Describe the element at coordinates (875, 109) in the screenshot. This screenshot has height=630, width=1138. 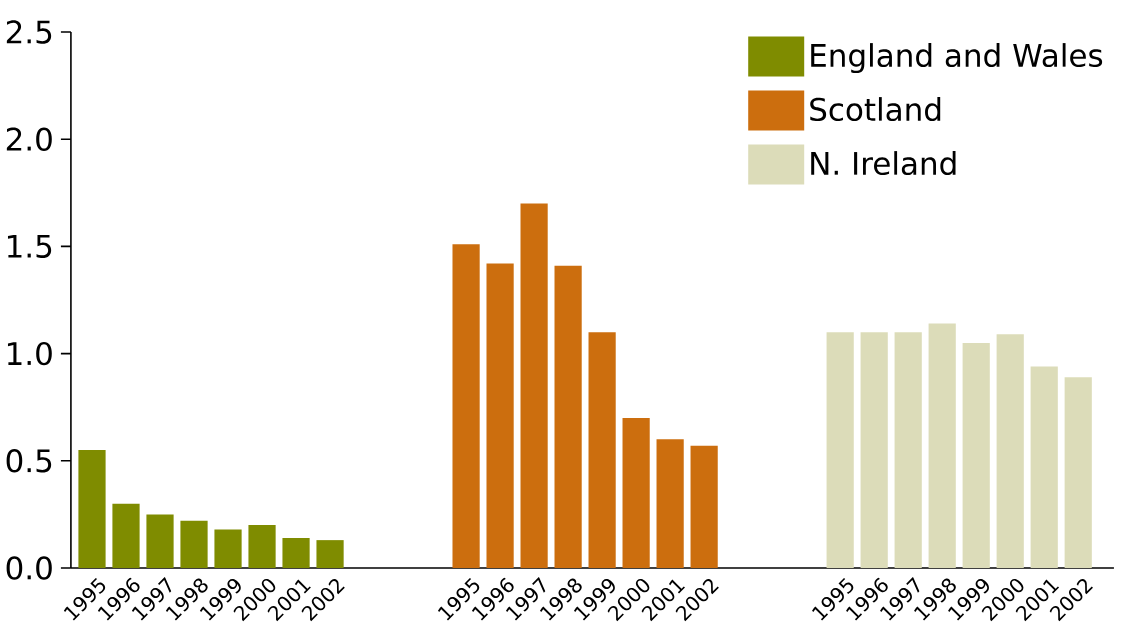
I see `legend-label: Scotland` at that location.